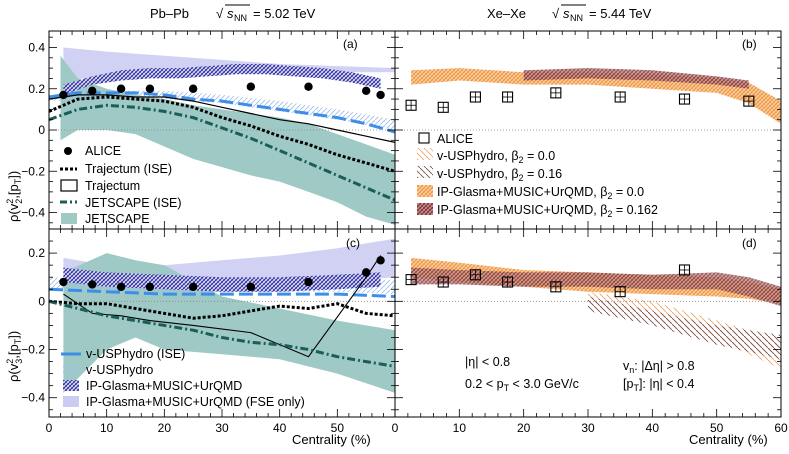 This screenshot has width=789, height=454. Describe the element at coordinates (14, 356) in the screenshot. I see `y-axis-title-bottom: ρ(v23,[pT])` at that location.